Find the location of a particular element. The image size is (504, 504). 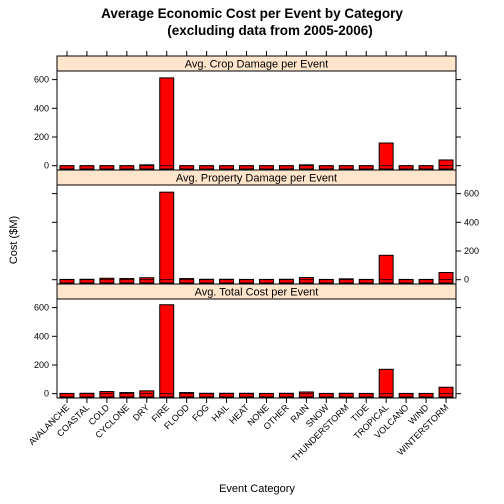

chart-title-line2: (excluding data from 2005-2006) is located at coordinates (270, 30).